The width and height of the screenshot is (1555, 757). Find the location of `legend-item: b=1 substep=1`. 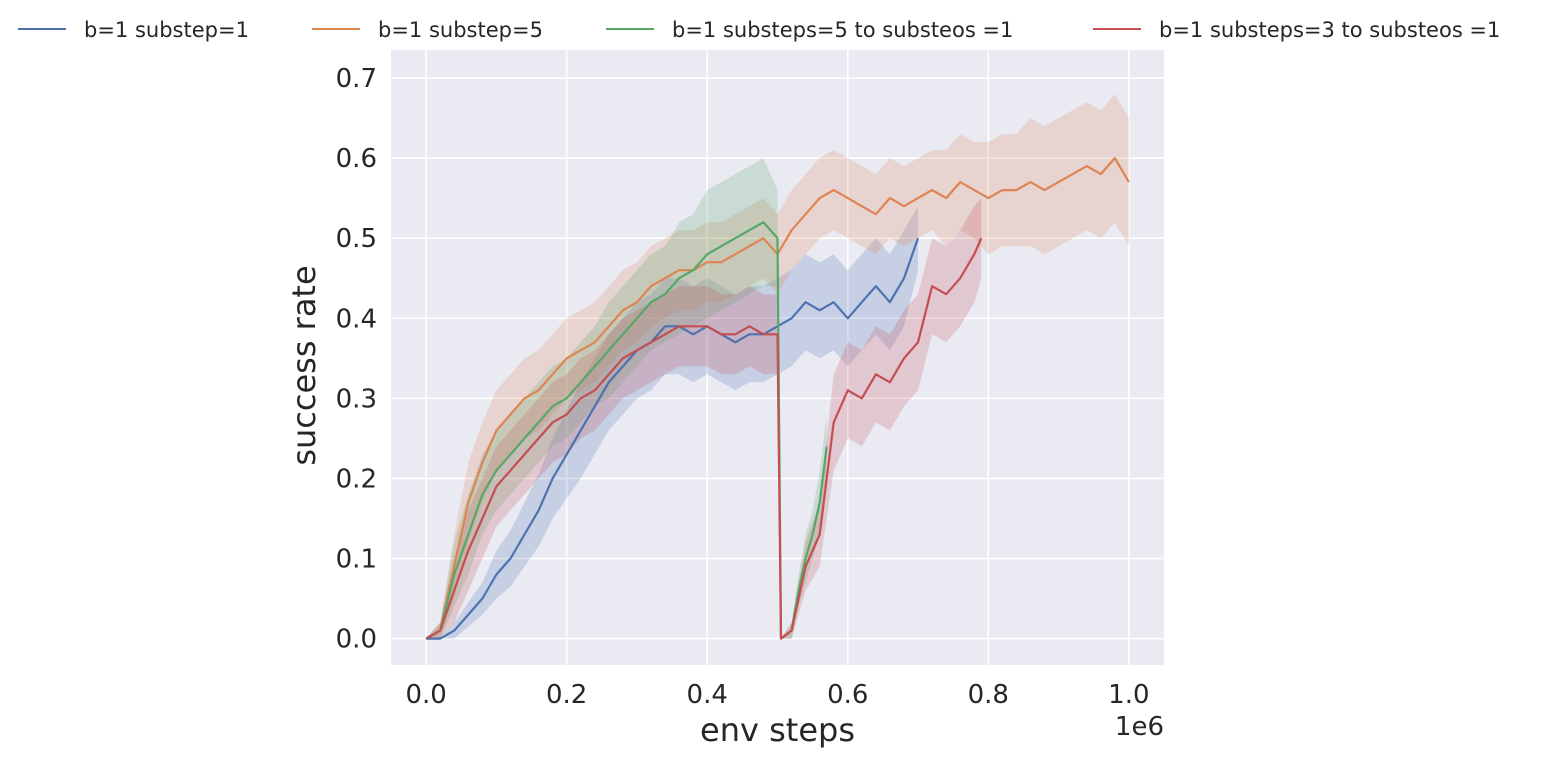

legend-item: b=1 substep=1 is located at coordinates (133, 30).